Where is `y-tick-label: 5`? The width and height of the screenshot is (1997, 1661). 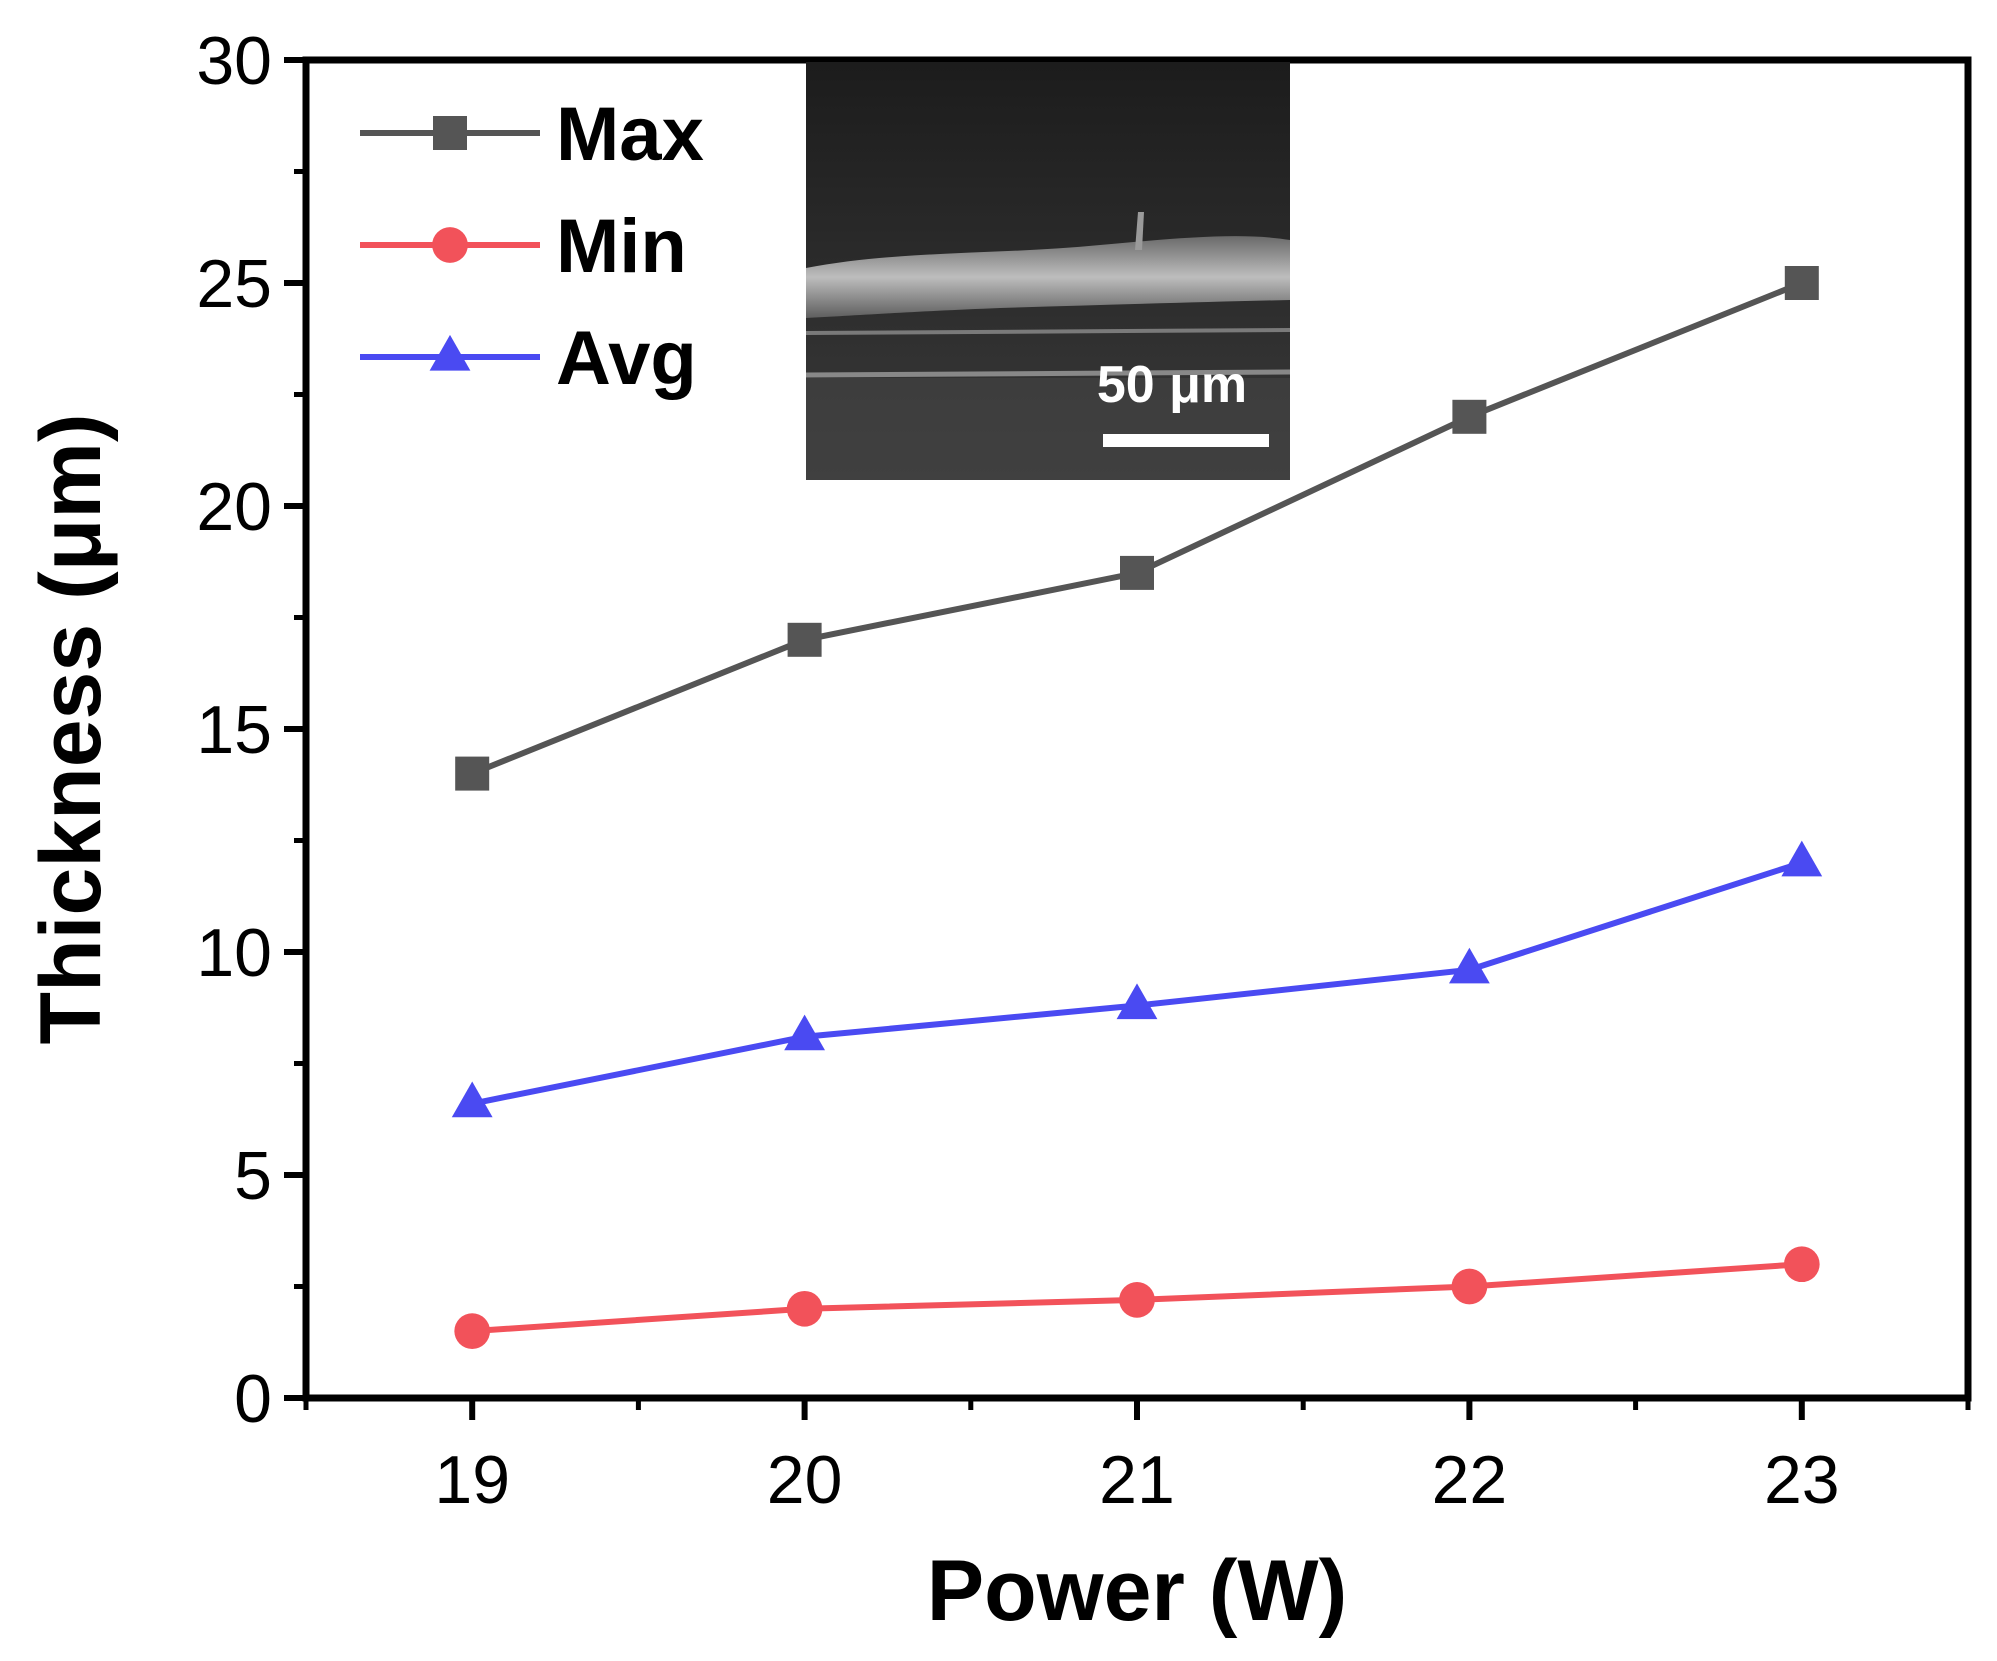 y-tick-label: 5 is located at coordinates (253, 1176).